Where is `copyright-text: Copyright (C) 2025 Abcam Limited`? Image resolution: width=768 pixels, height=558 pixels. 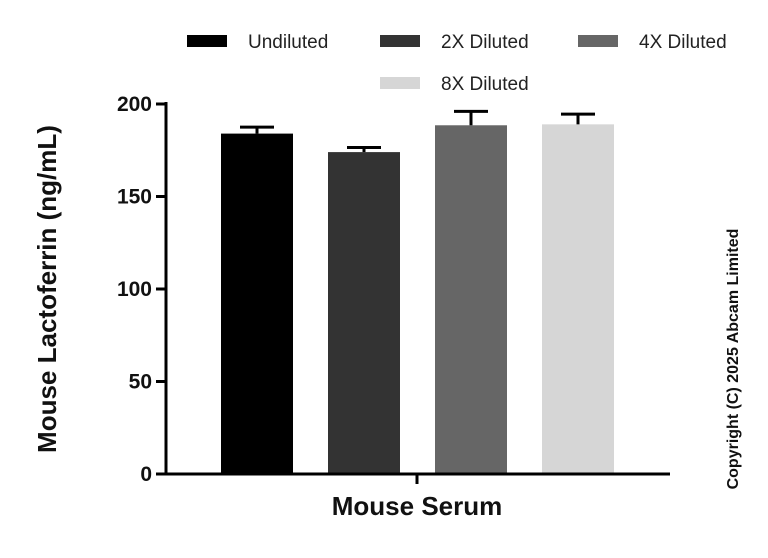
copyright-text: Copyright (C) 2025 Abcam Limited is located at coordinates (733, 359).